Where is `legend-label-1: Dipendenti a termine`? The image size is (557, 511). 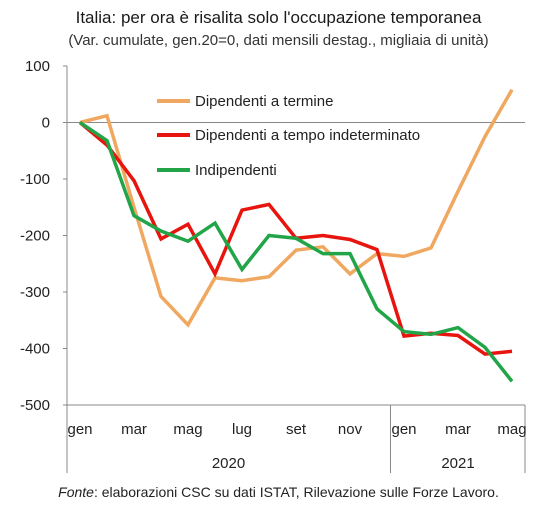 legend-label-1: Dipendenti a termine is located at coordinates (264, 101).